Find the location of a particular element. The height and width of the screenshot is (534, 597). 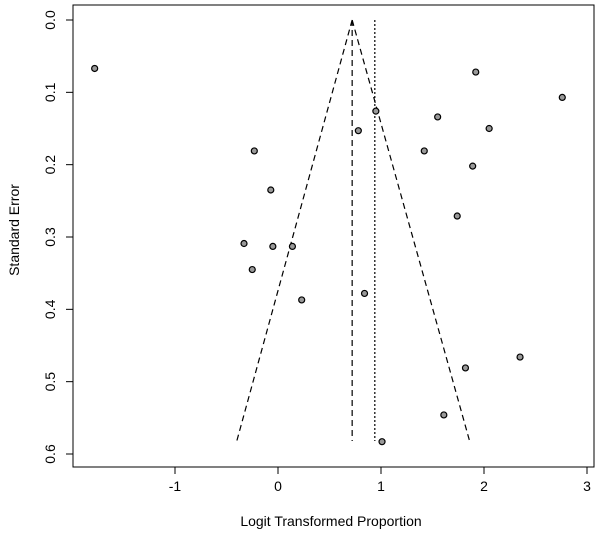

x-tick-label: 3 is located at coordinates (587, 486).